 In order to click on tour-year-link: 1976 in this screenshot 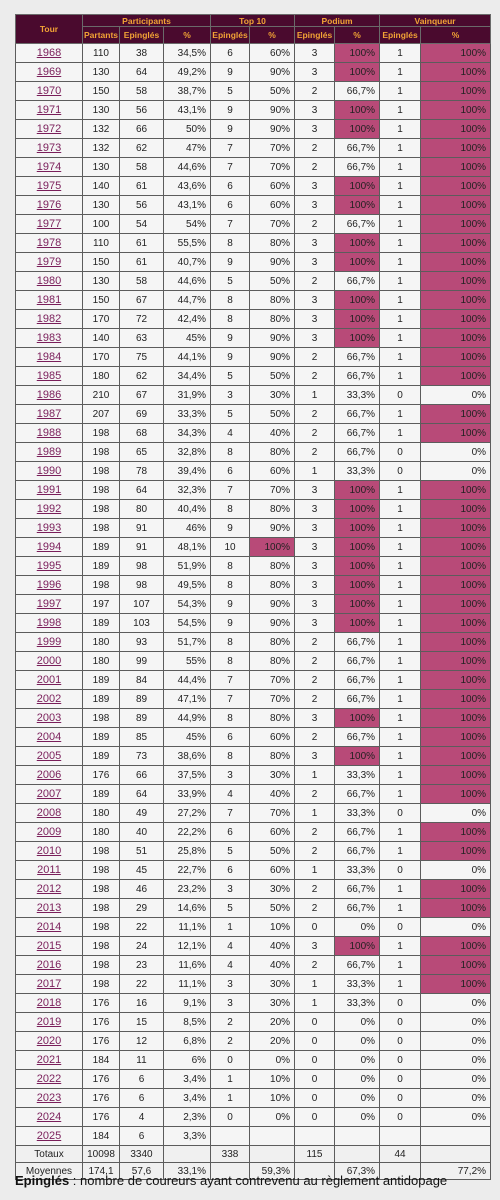, I will do `click(49, 205)`.